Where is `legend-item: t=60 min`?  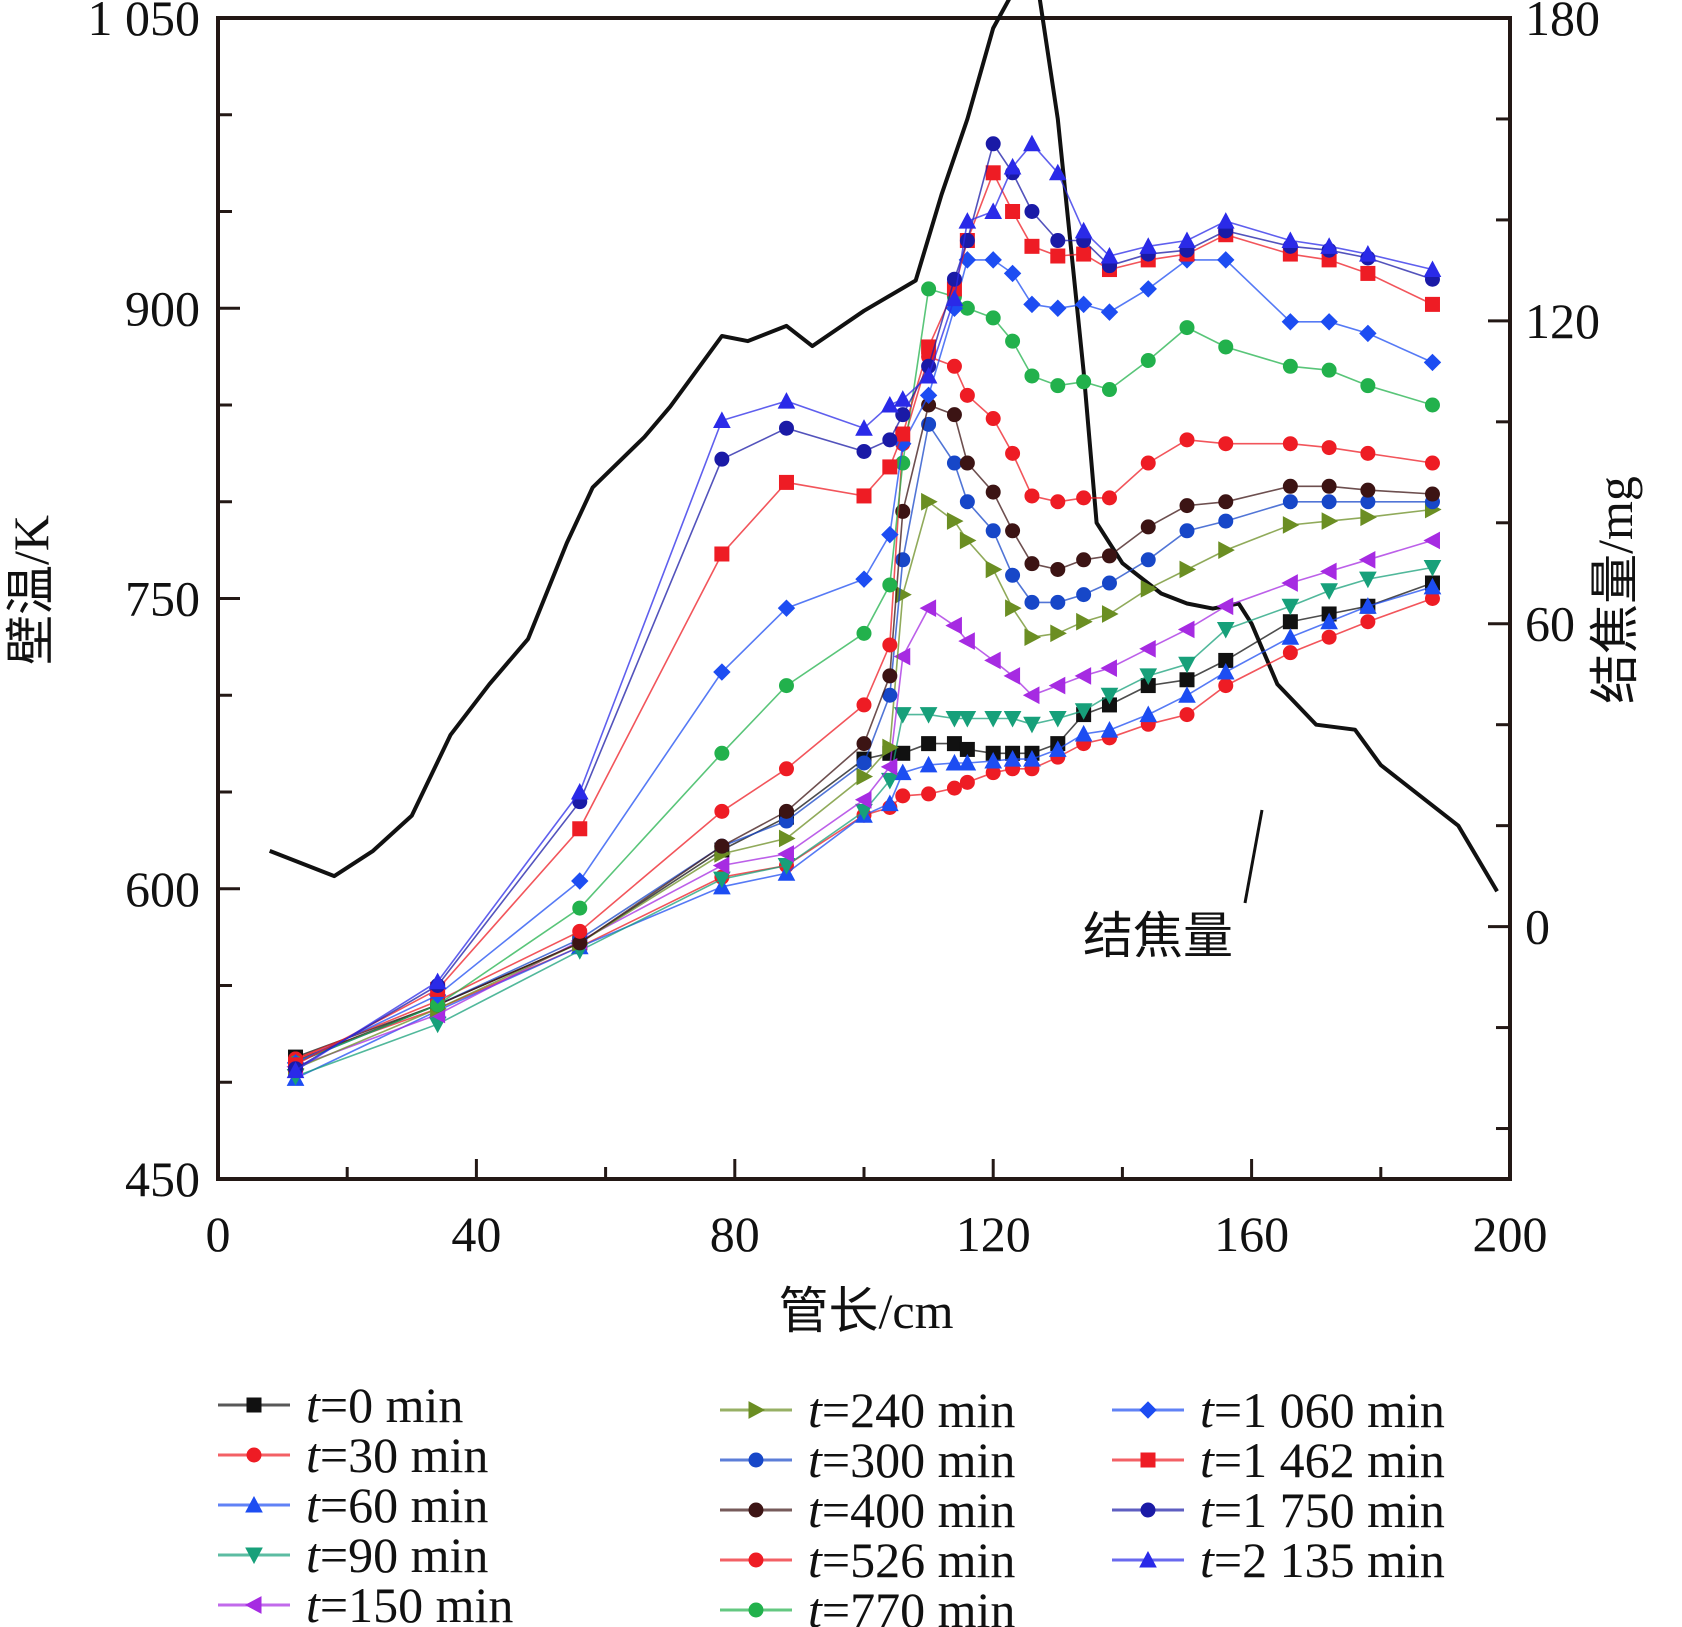 legend-item: t=60 min is located at coordinates (353, 1505).